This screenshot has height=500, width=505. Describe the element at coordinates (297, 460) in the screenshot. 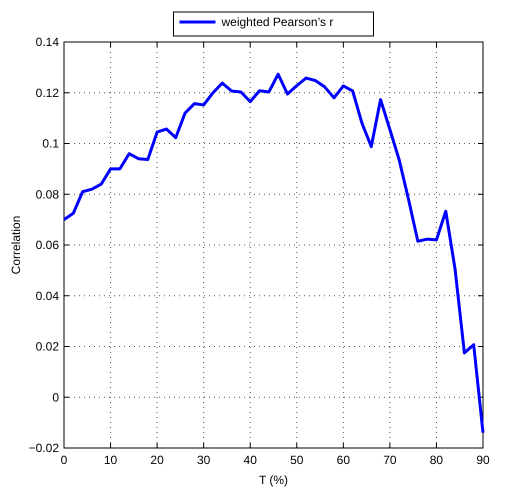

I see `x-tick-label: 50` at that location.